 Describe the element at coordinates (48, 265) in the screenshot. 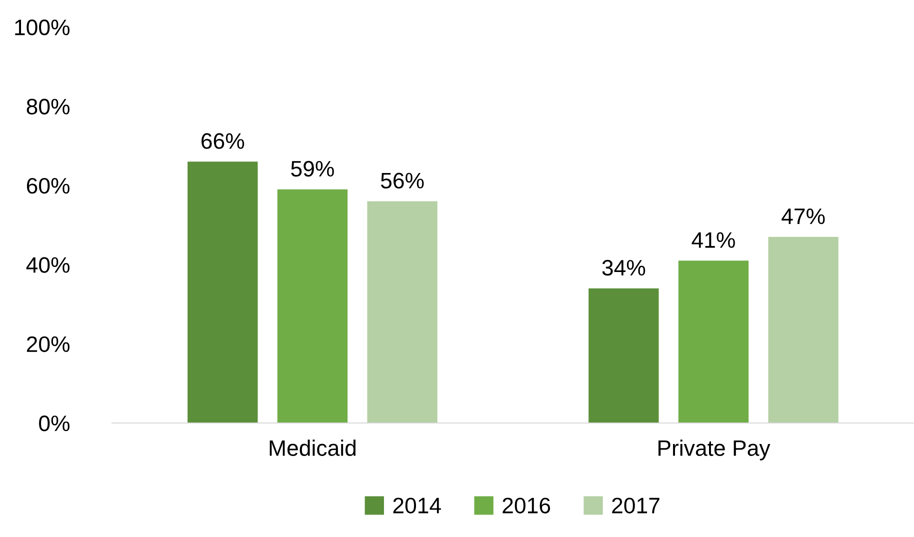

I see `y-tick-label: 40%` at that location.